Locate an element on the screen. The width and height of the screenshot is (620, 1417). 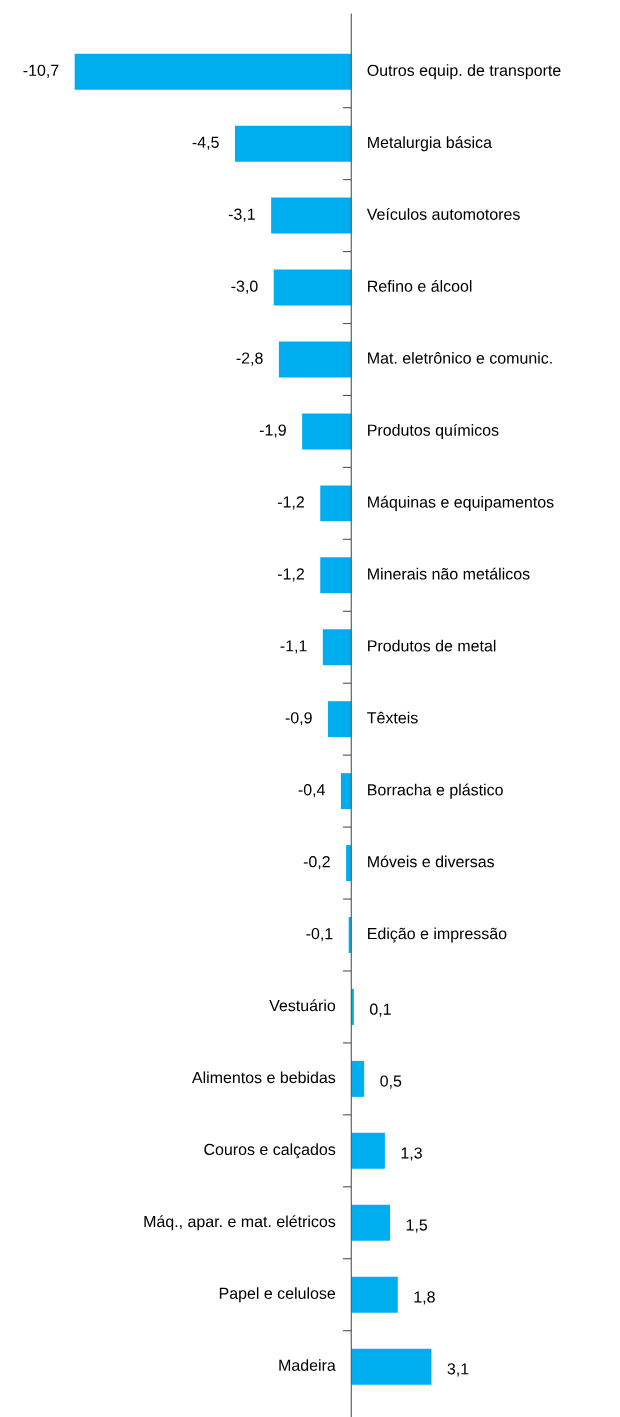
data-label: 3,1 is located at coordinates (458, 1370).